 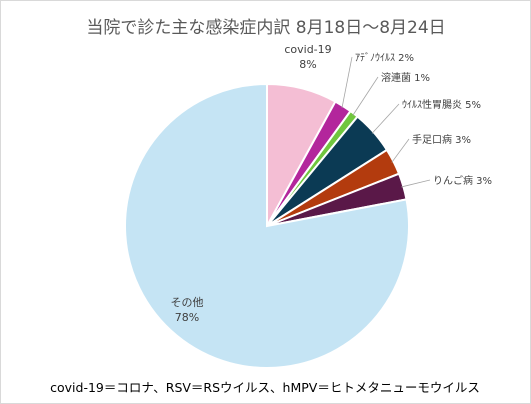 What do you see at coordinates (441, 104) in the screenshot?
I see `slice-label: ｳｲﾙｽ性胃腸炎 5%` at bounding box center [441, 104].